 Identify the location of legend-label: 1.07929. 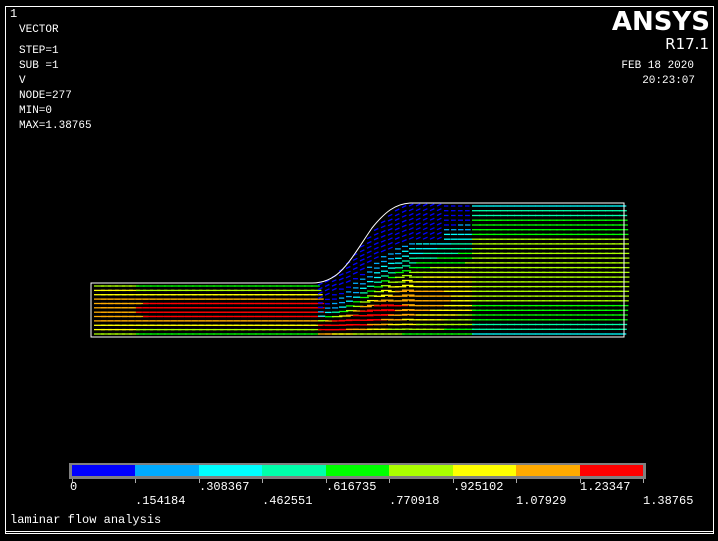
(541, 501).